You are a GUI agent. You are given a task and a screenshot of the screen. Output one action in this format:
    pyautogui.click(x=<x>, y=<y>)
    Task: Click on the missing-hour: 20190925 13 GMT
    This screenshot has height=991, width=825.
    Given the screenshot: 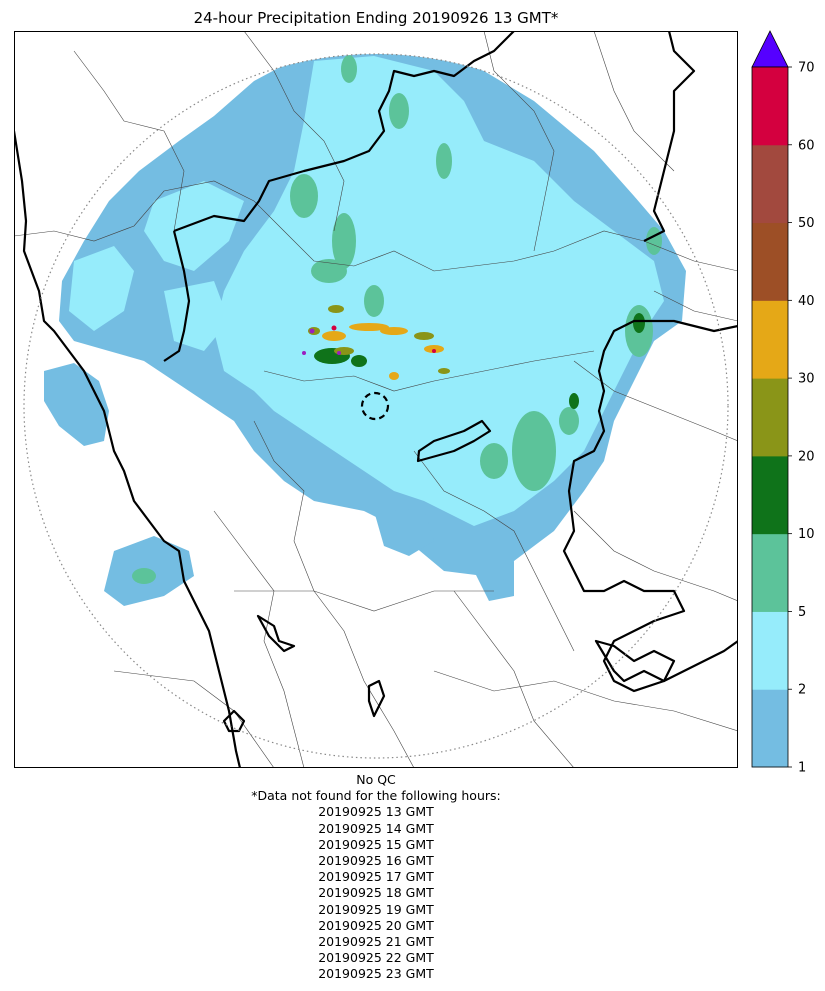 What is the action you would take?
    pyautogui.click(x=376, y=812)
    